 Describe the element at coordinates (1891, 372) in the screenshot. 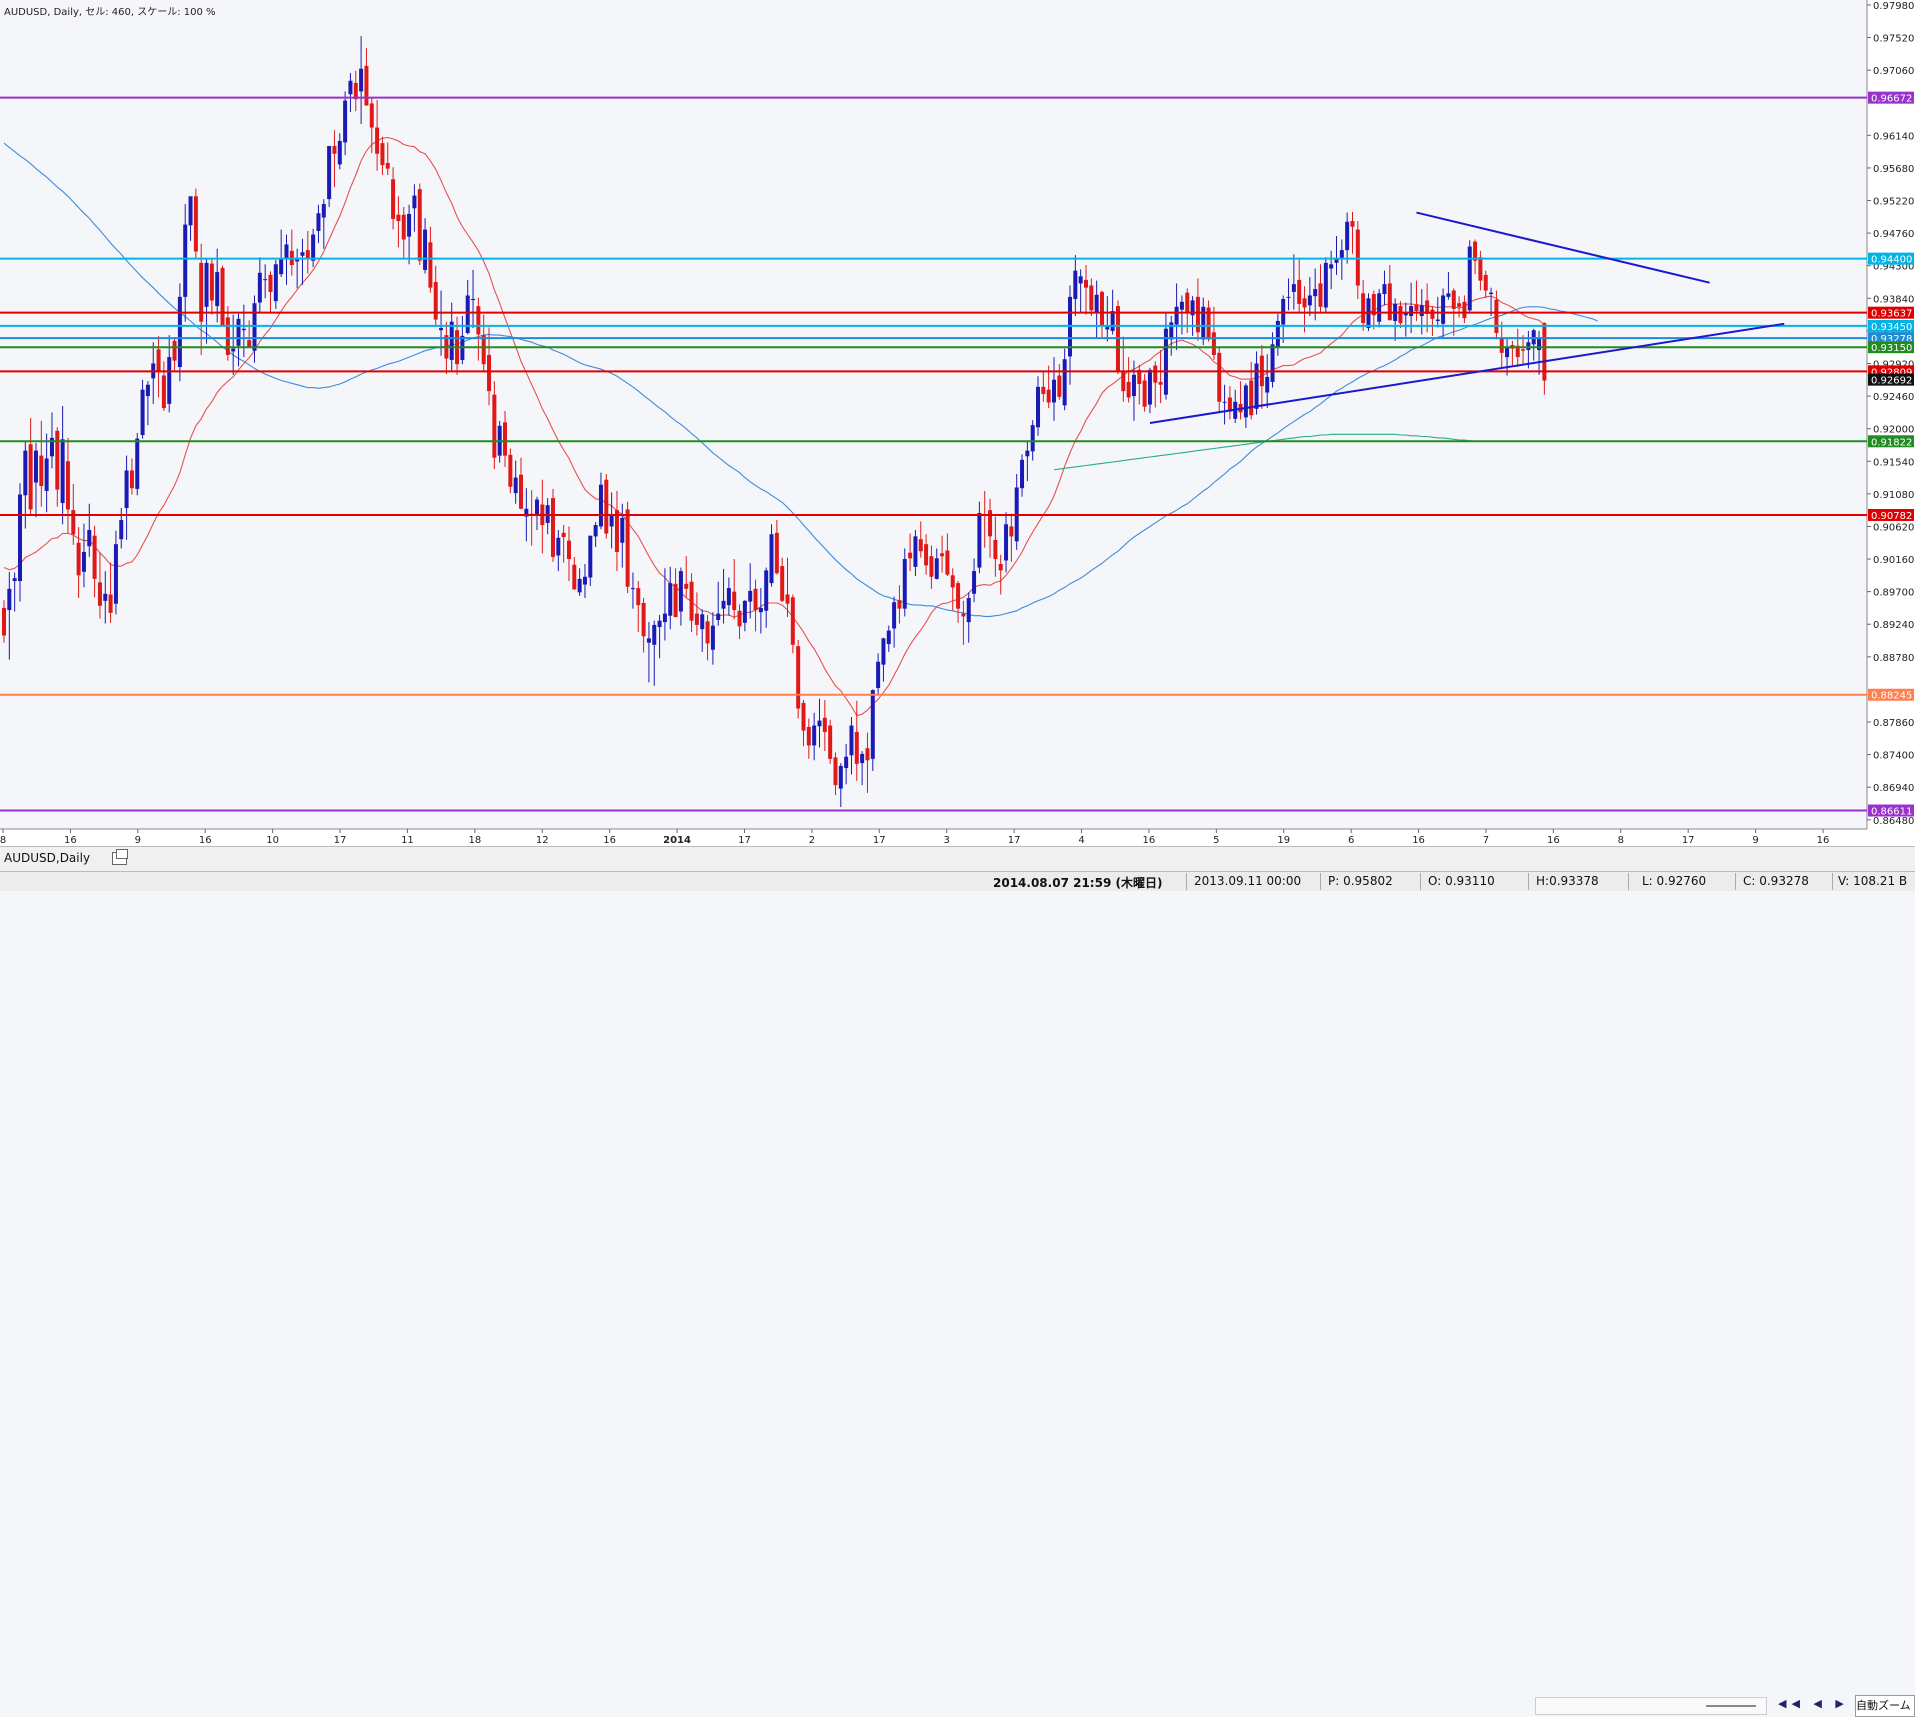

I see `level-price-tag-label: 0.92809` at that location.